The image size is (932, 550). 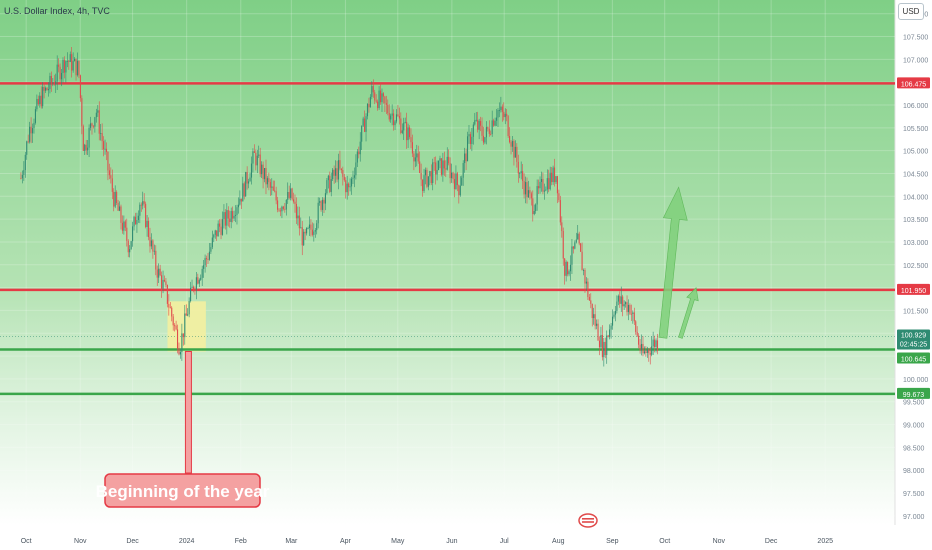 I want to click on x-tick-label: Sep, so click(x=612, y=541).